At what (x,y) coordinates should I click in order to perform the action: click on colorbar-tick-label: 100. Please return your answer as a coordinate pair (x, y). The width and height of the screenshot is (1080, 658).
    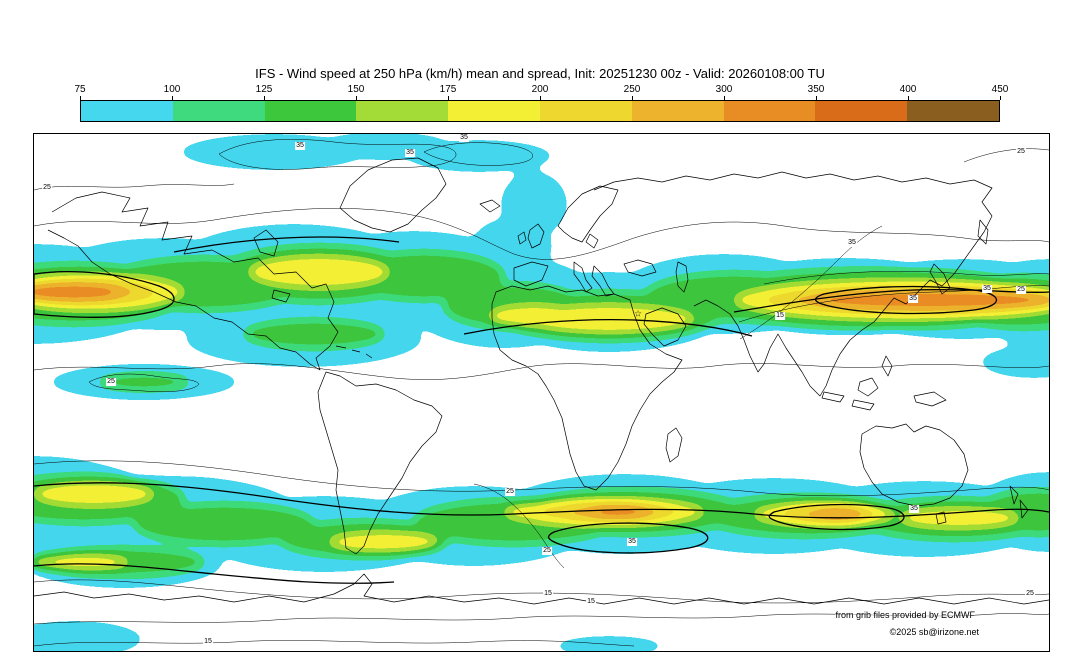
    Looking at the image, I should click on (172, 89).